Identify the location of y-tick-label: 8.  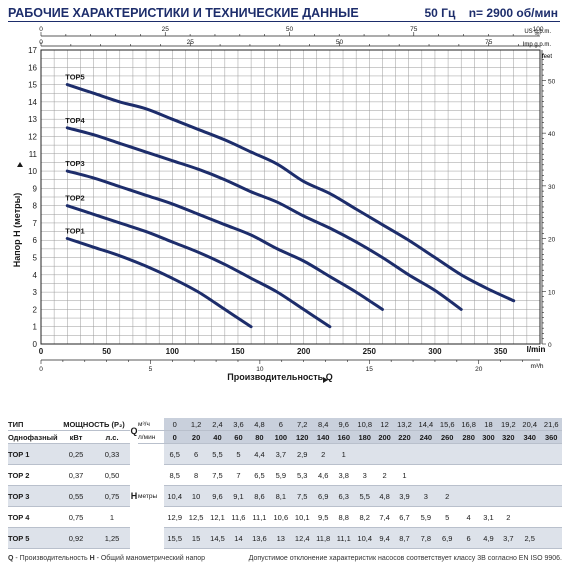
(35, 206).